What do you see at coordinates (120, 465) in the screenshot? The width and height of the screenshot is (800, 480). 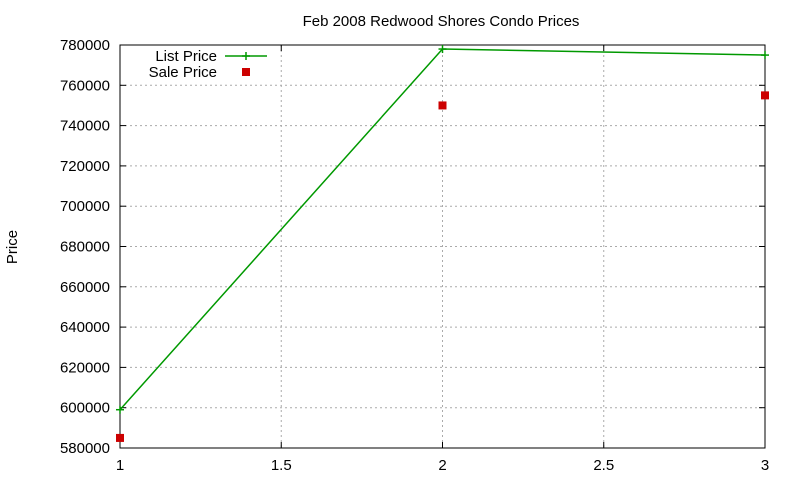 I see `x-tick-label: 1` at bounding box center [120, 465].